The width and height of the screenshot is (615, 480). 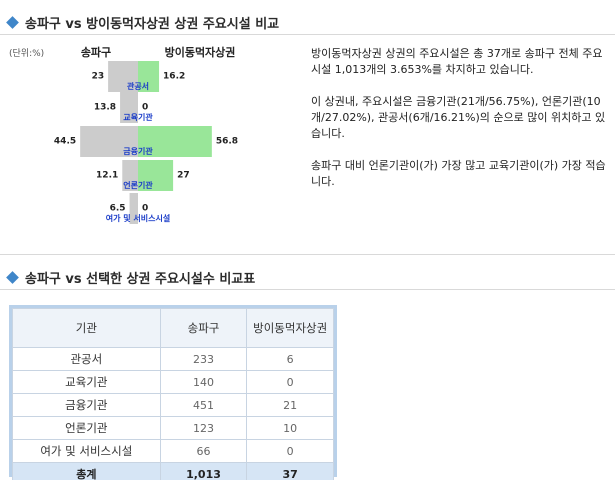 I want to click on data-label-songpa: 12.1, so click(x=107, y=176).